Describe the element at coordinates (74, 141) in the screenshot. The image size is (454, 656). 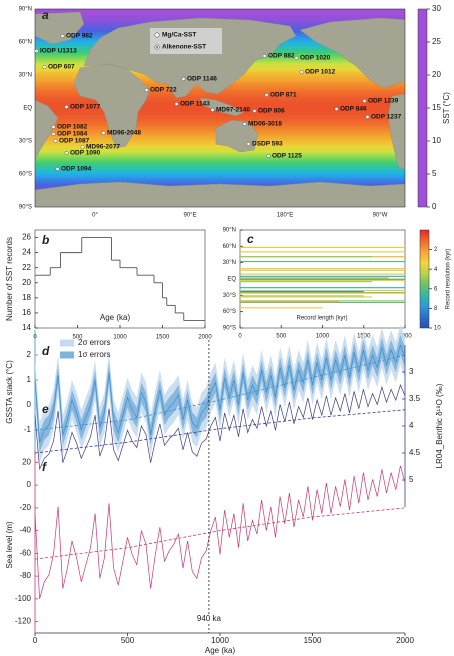
I see `site-label: ODP 1087` at that location.